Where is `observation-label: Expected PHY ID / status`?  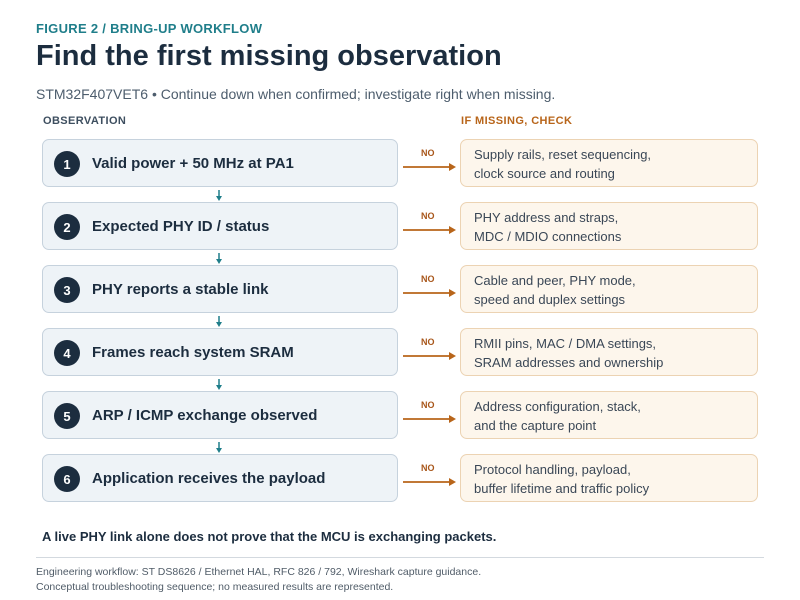 observation-label: Expected PHY ID / status is located at coordinates (181, 226).